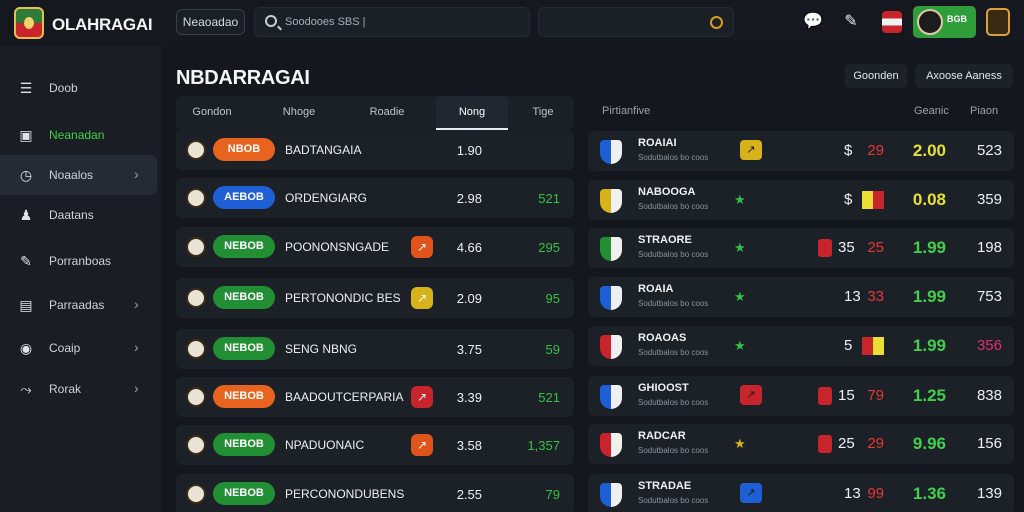 The width and height of the screenshot is (1024, 512). I want to click on sidebar-item-neanadan: ▣ Neanadan, so click(78, 135).